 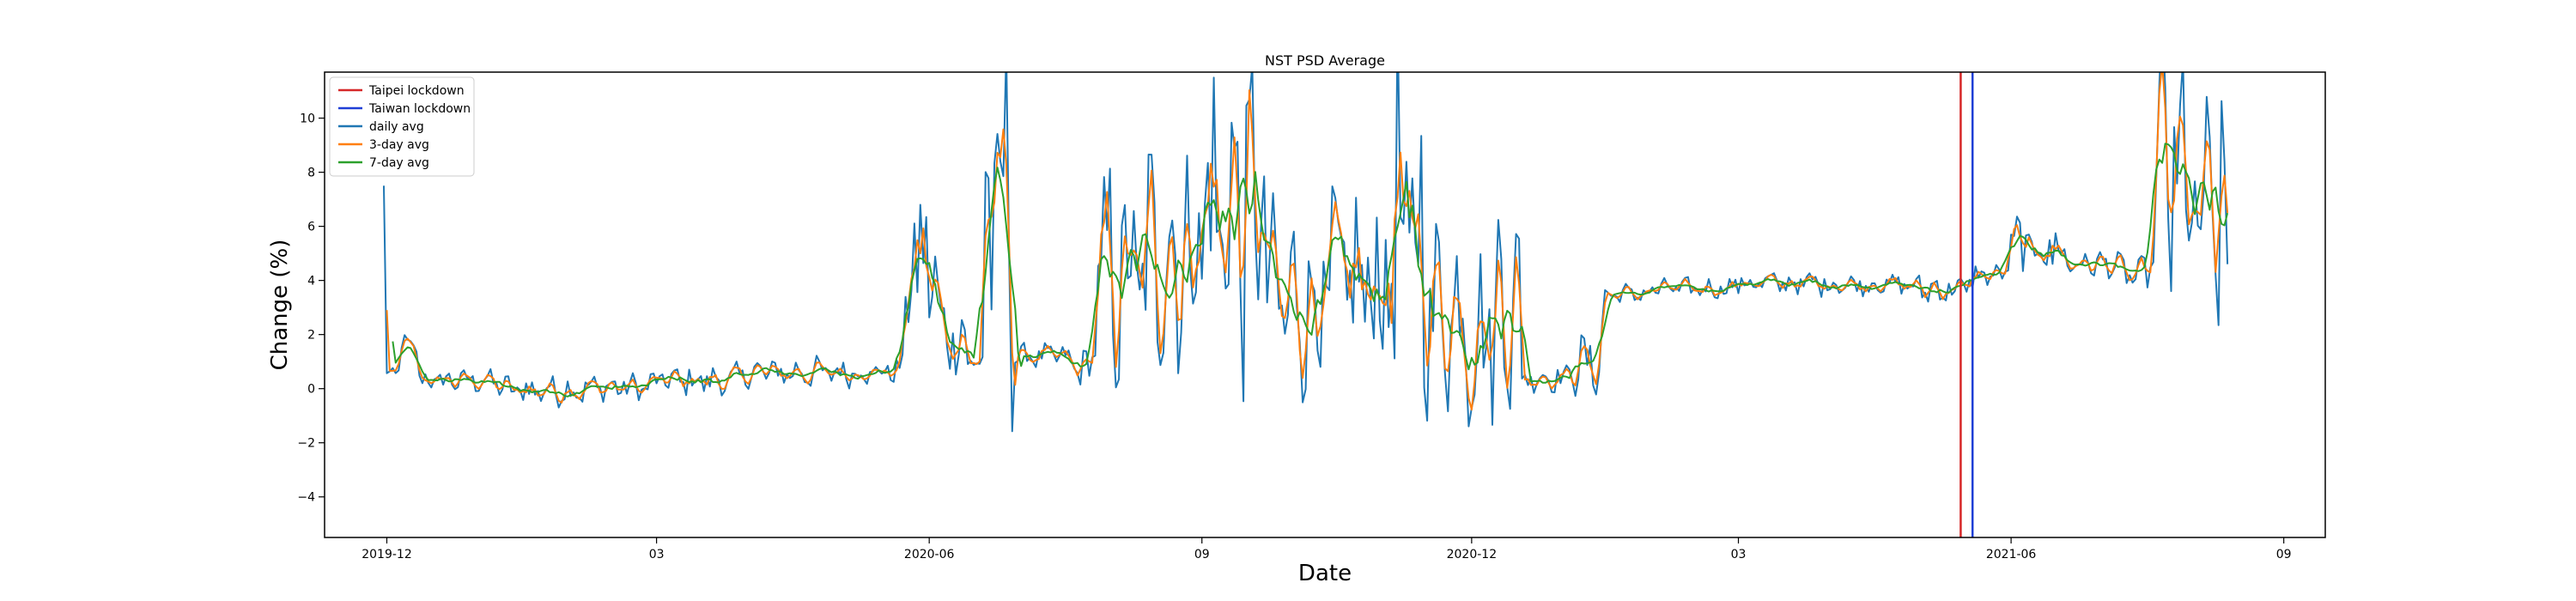 I want to click on legend-label: Taipei lockdown, so click(x=417, y=91).